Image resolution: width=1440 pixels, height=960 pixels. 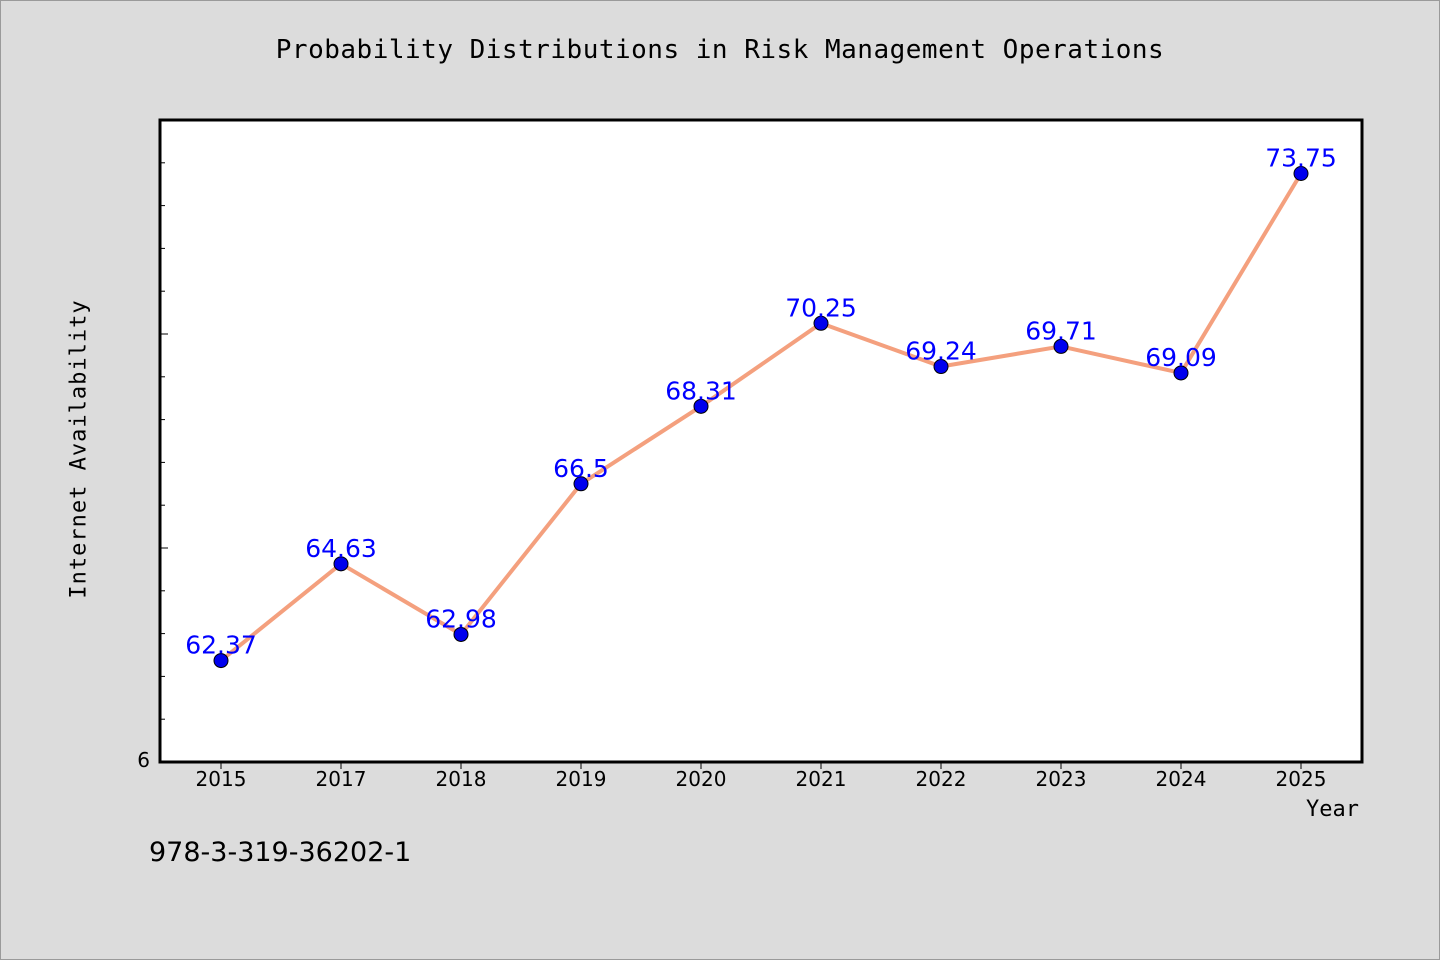 I want to click on data-label: 62.98, so click(x=461, y=618).